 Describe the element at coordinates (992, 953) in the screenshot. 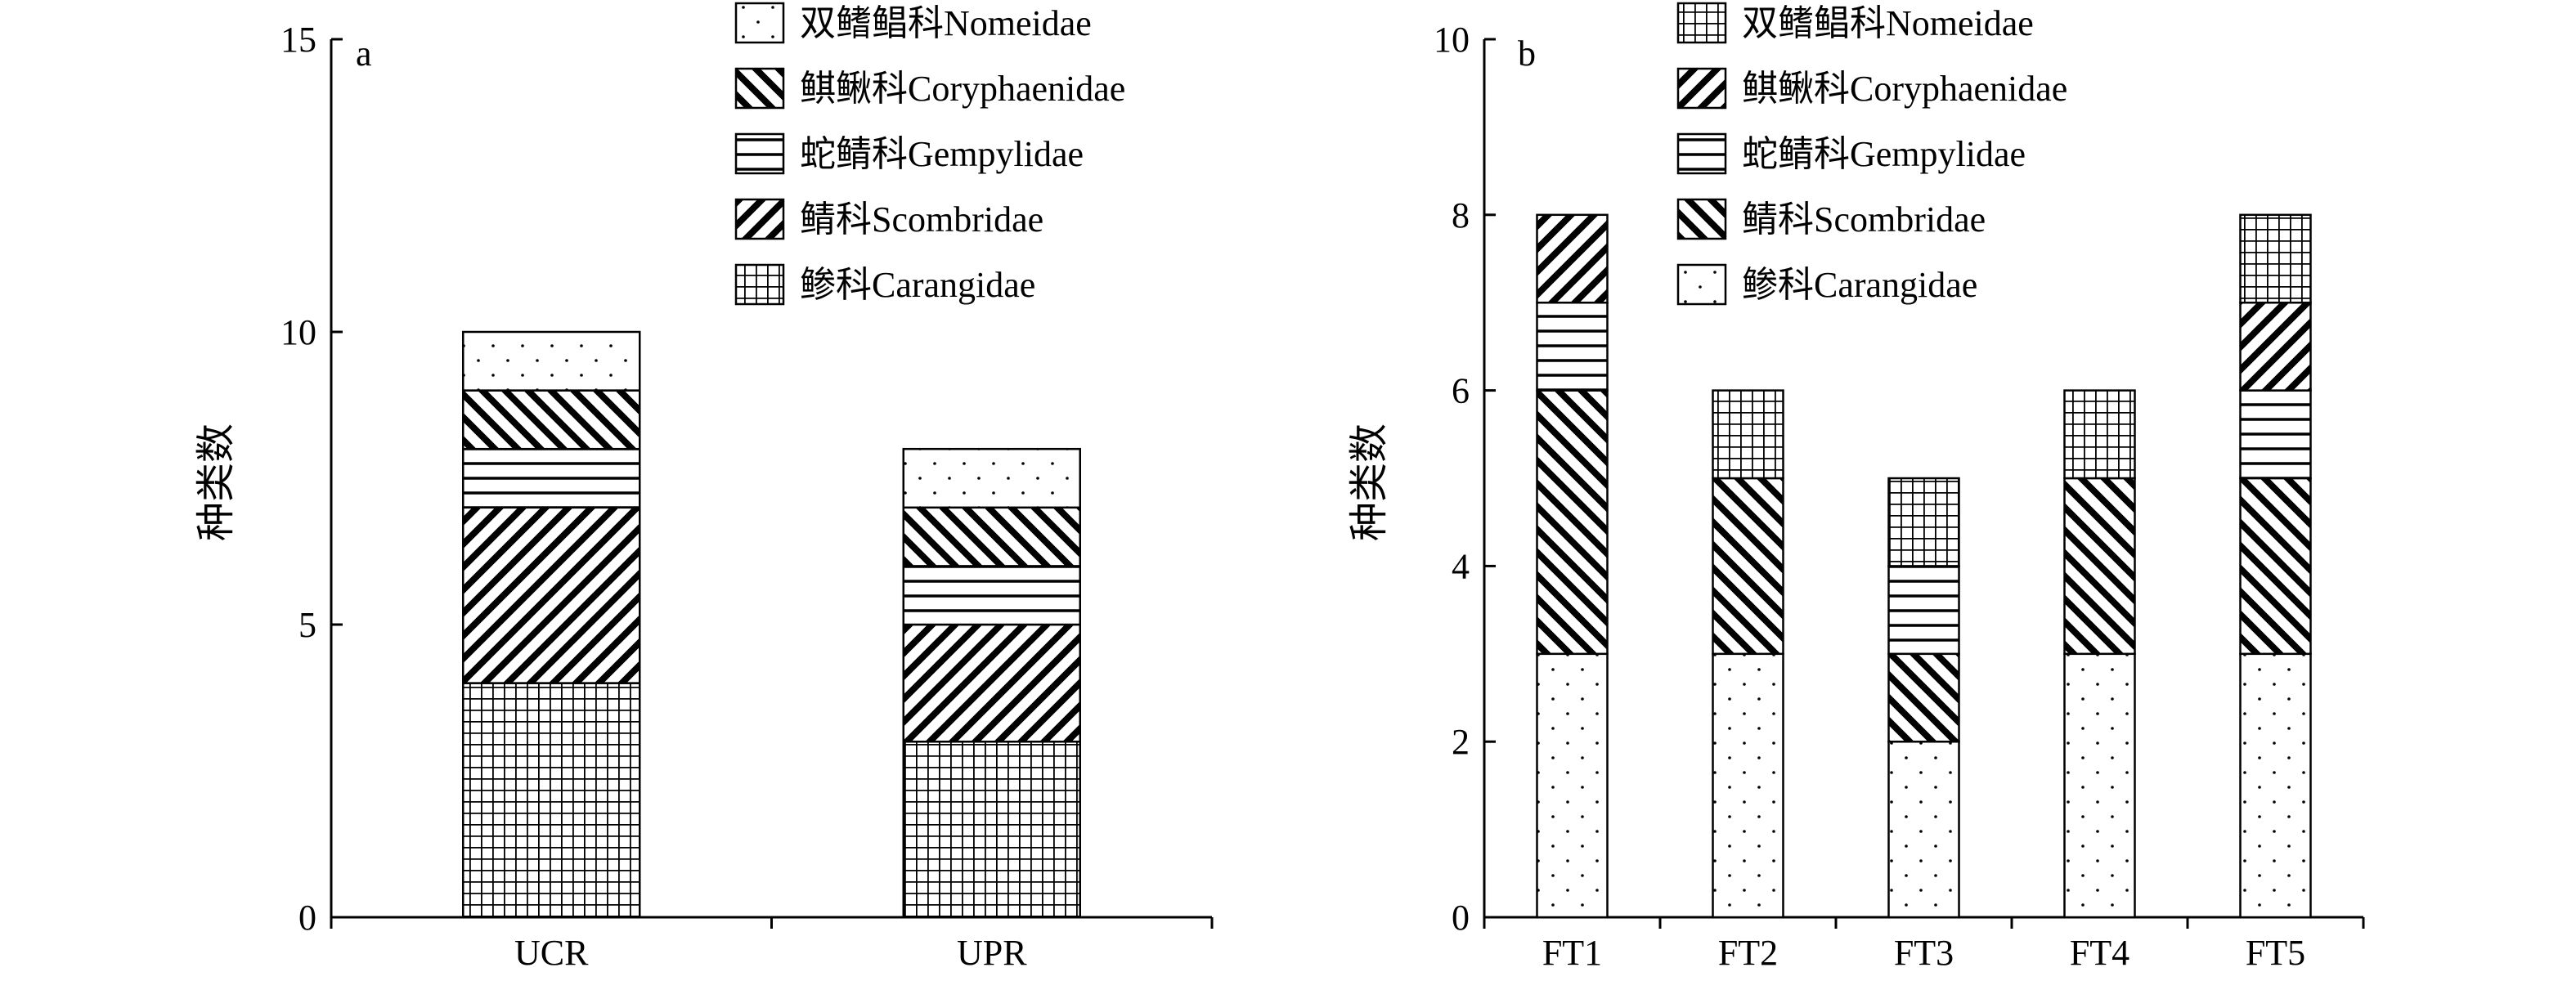

I see `x-tick-label: UPR` at that location.